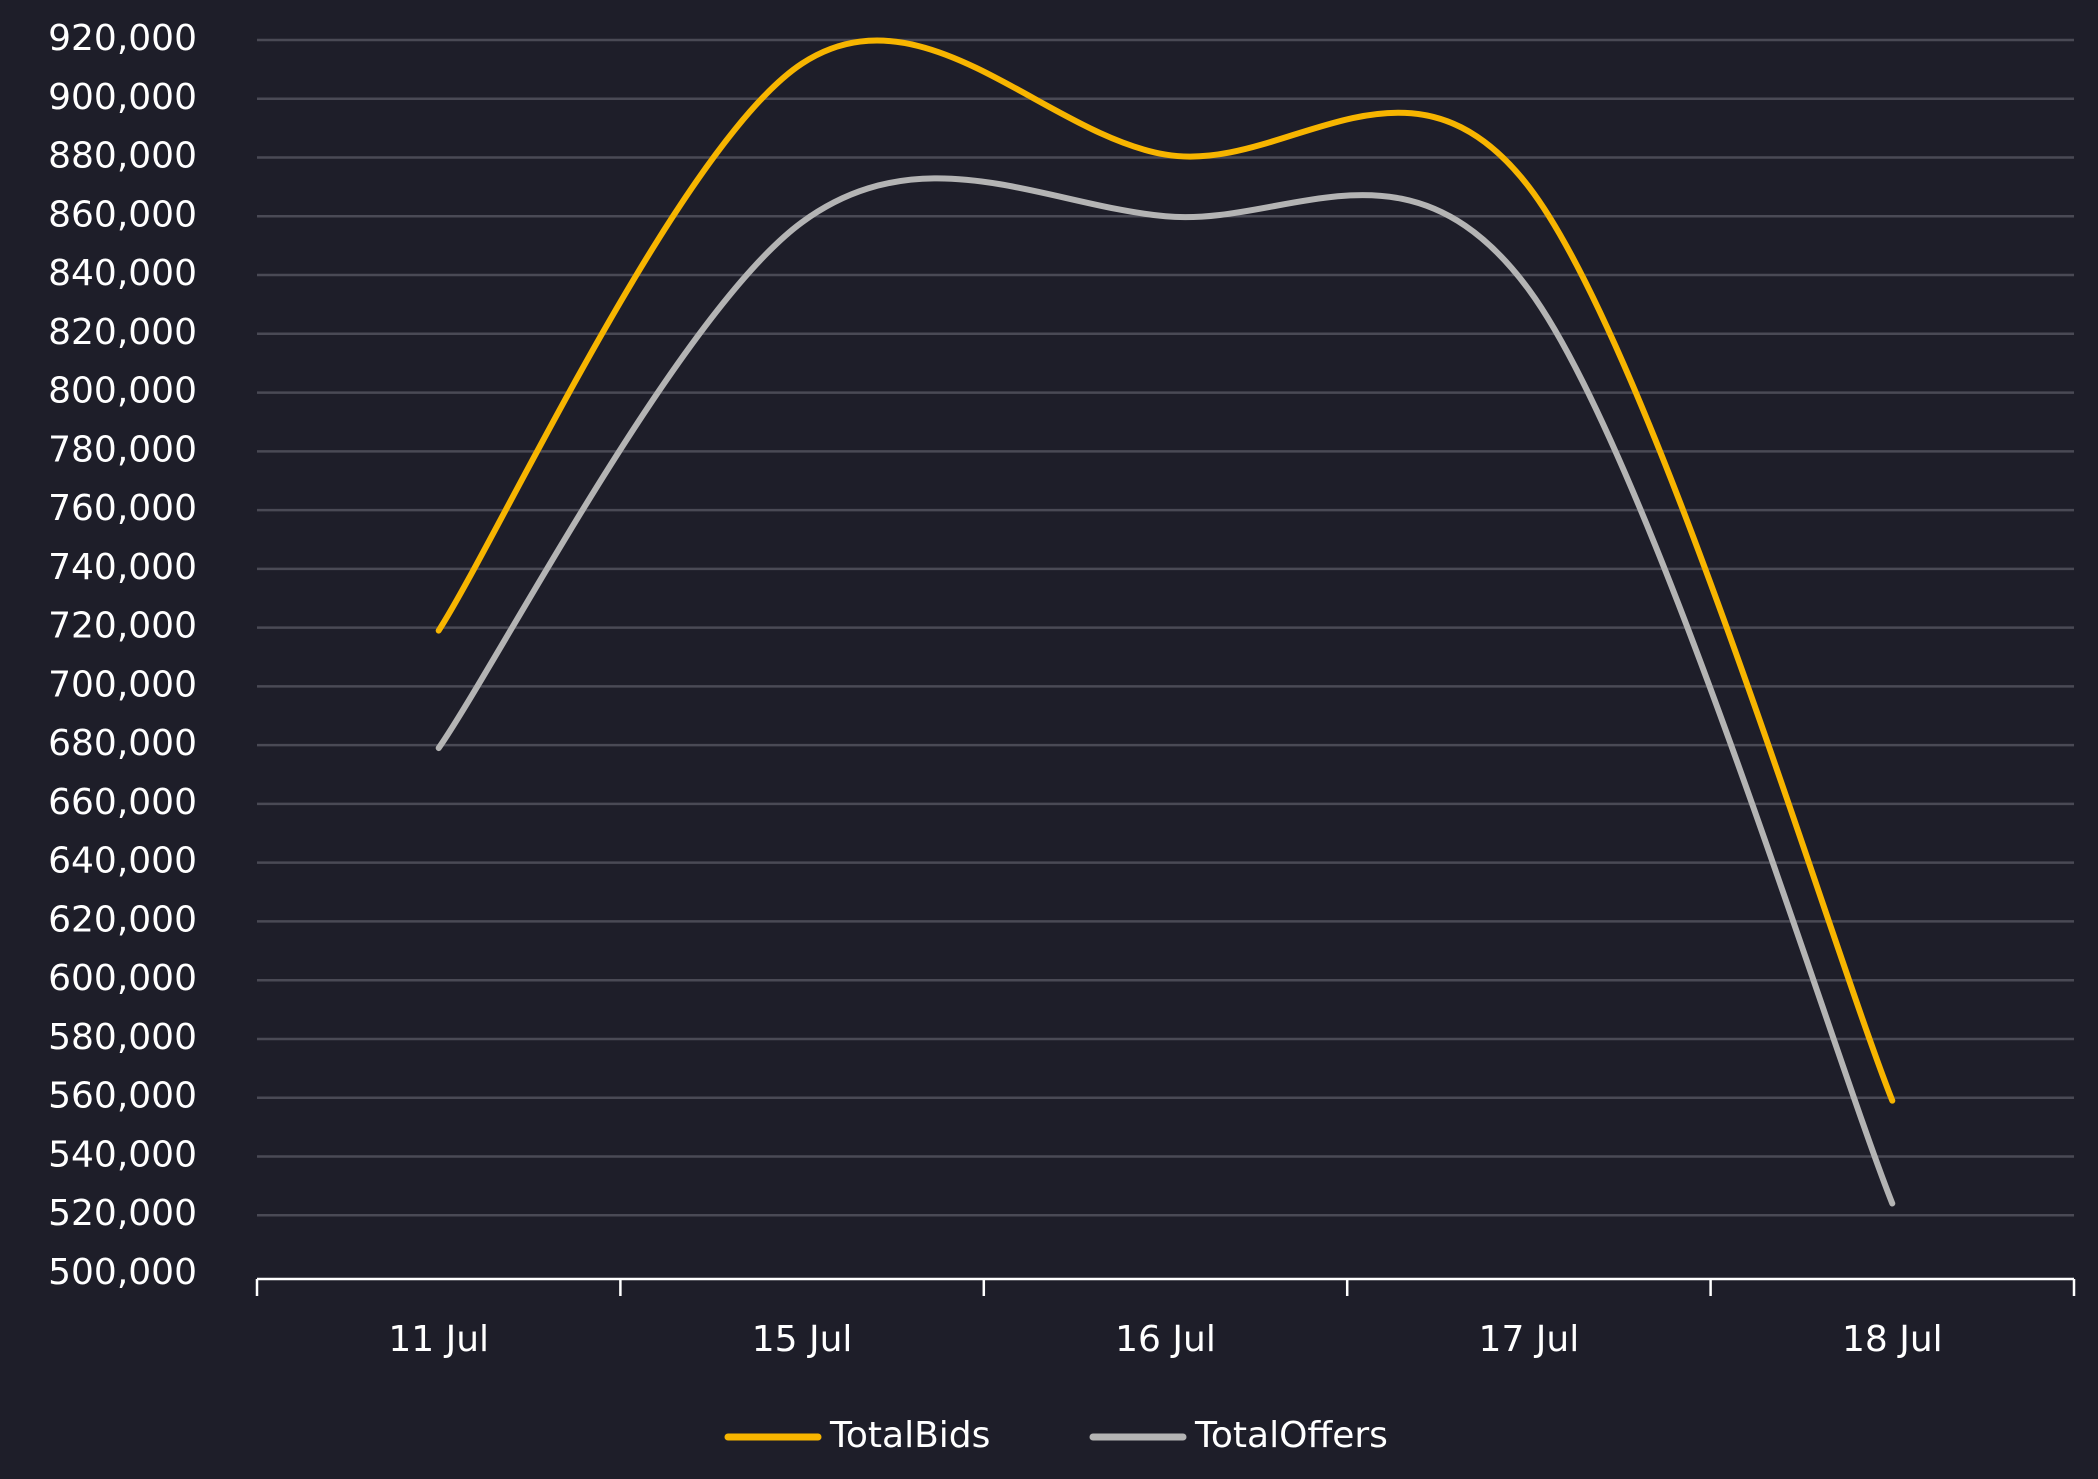  Describe the element at coordinates (1165, 1339) in the screenshot. I see `x-tick-label: 16 Jul` at that location.